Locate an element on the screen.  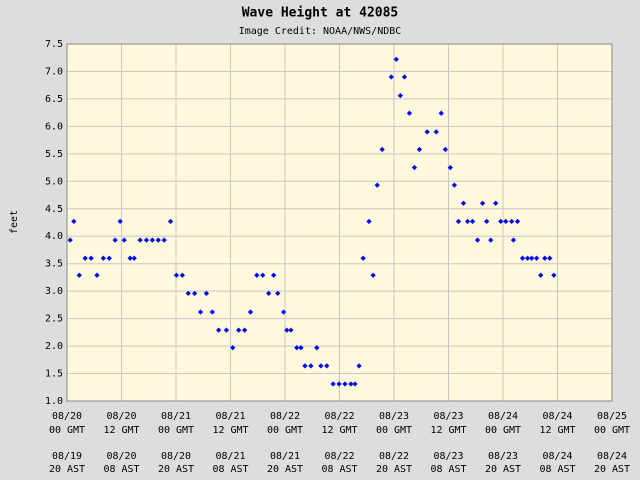
y-tick-label: 2.5 is located at coordinates (54, 319).